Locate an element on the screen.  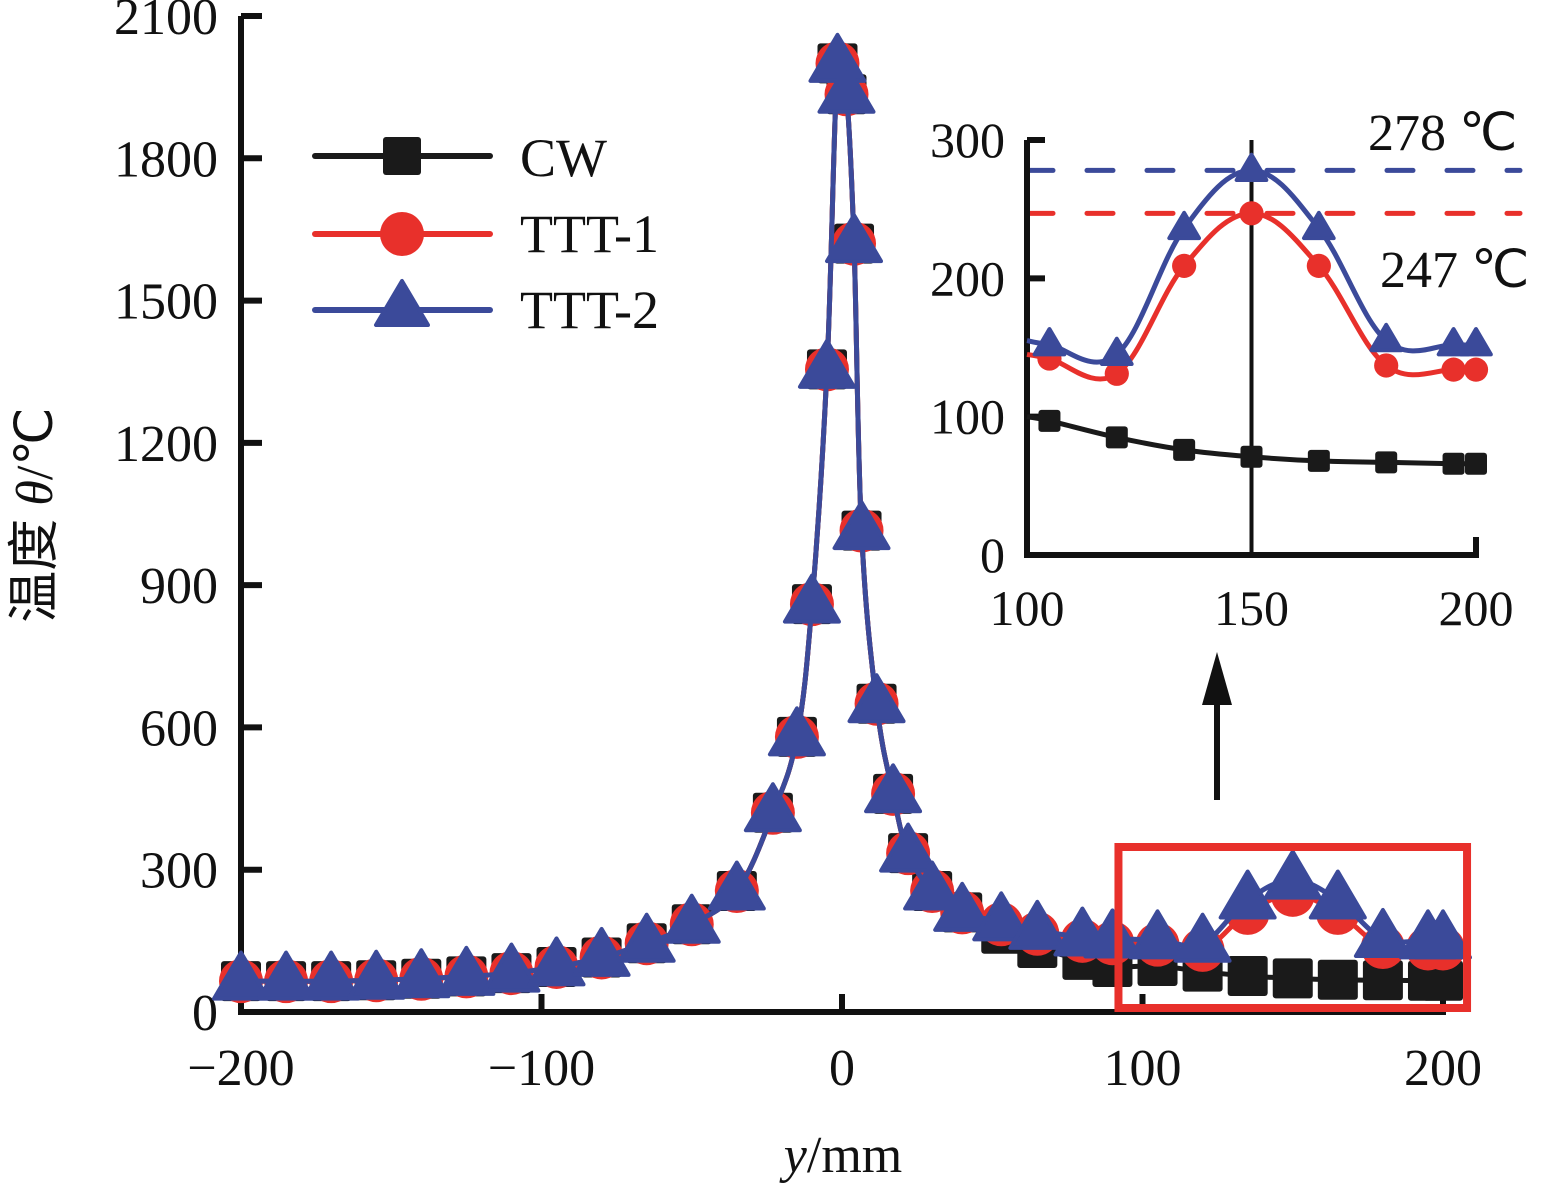
y-tick-label: 1200 is located at coordinates (166, 444).